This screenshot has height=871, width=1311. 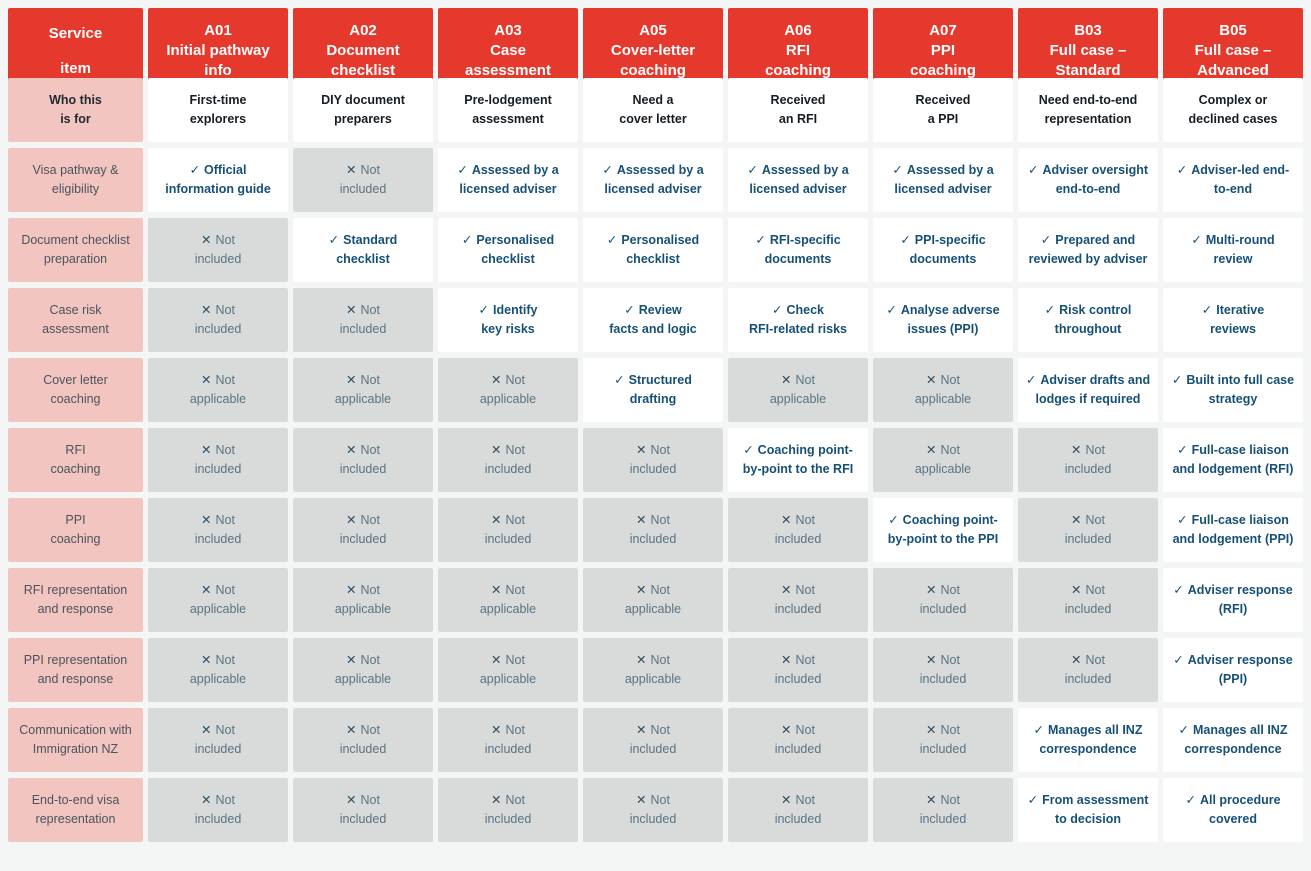 I want to click on table-cell-r2-c1: ✓ Standard checklist, so click(x=363, y=250).